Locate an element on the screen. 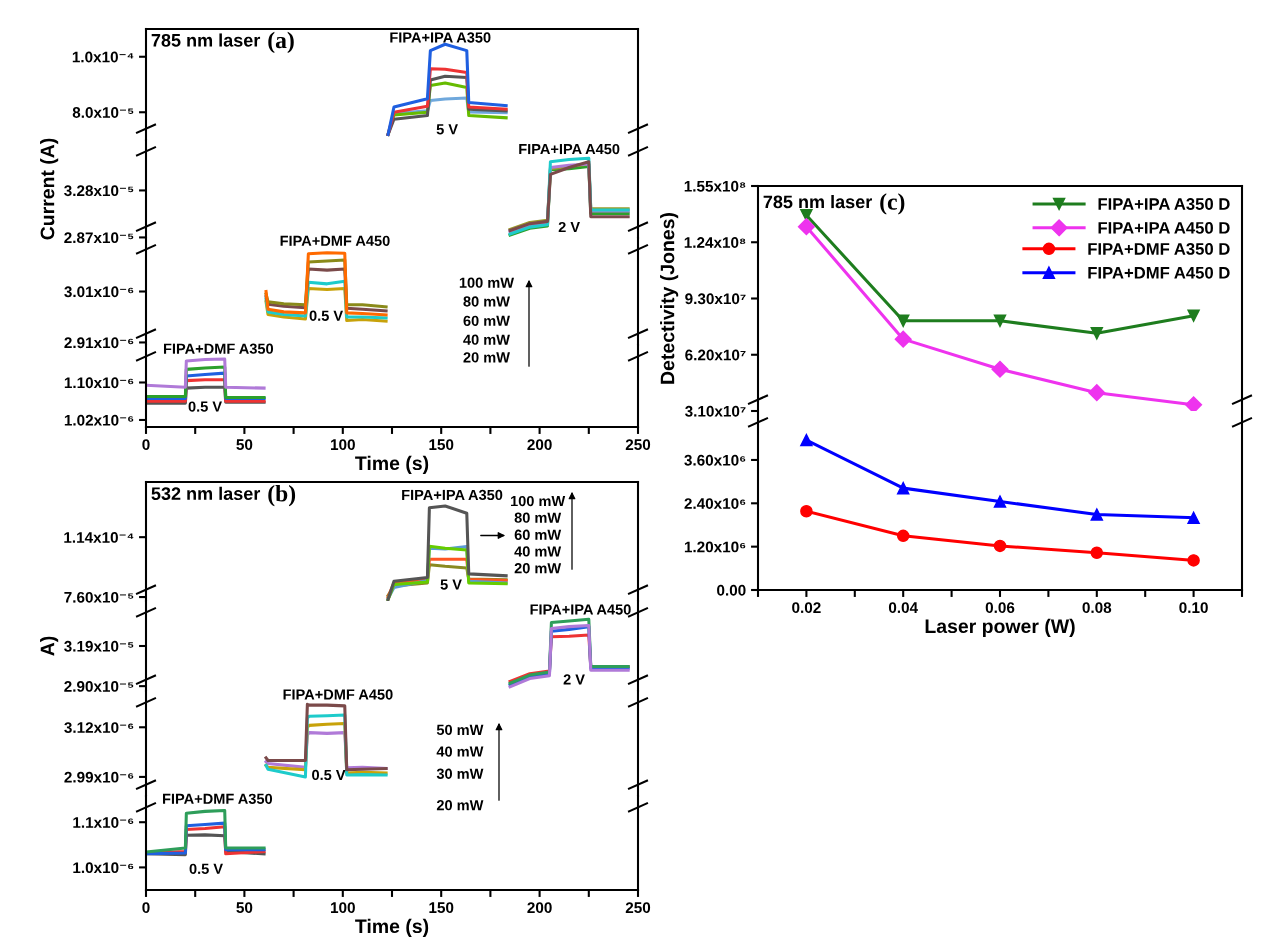 Image resolution: width=1266 pixels, height=945 pixels. y-tick-label: 6.20x10⁷ is located at coordinates (715, 355).